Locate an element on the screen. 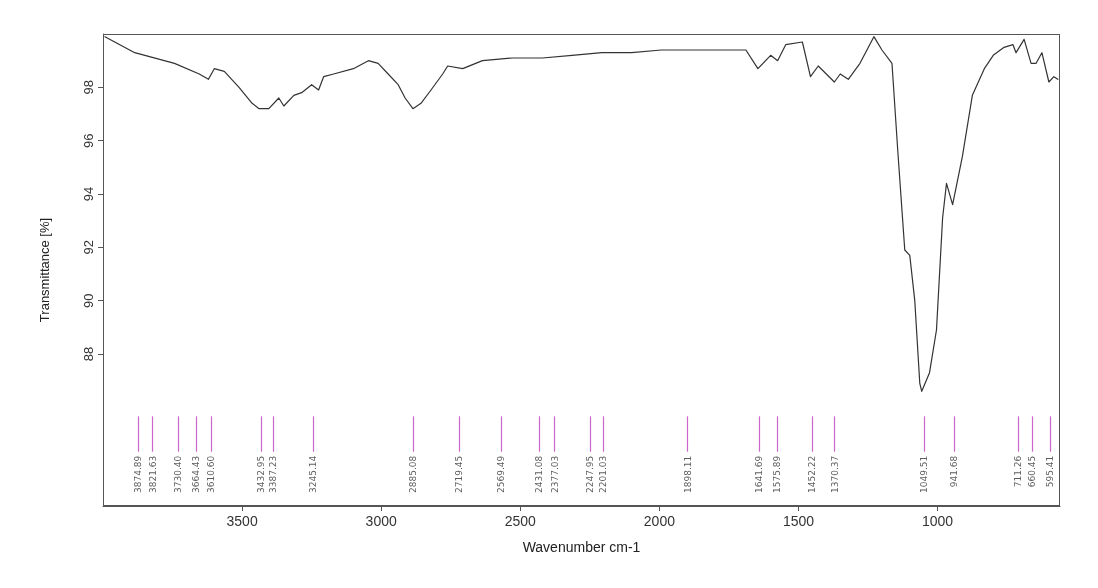 The height and width of the screenshot is (588, 1098). y-axis-title: Transmittance [%] is located at coordinates (44, 270).